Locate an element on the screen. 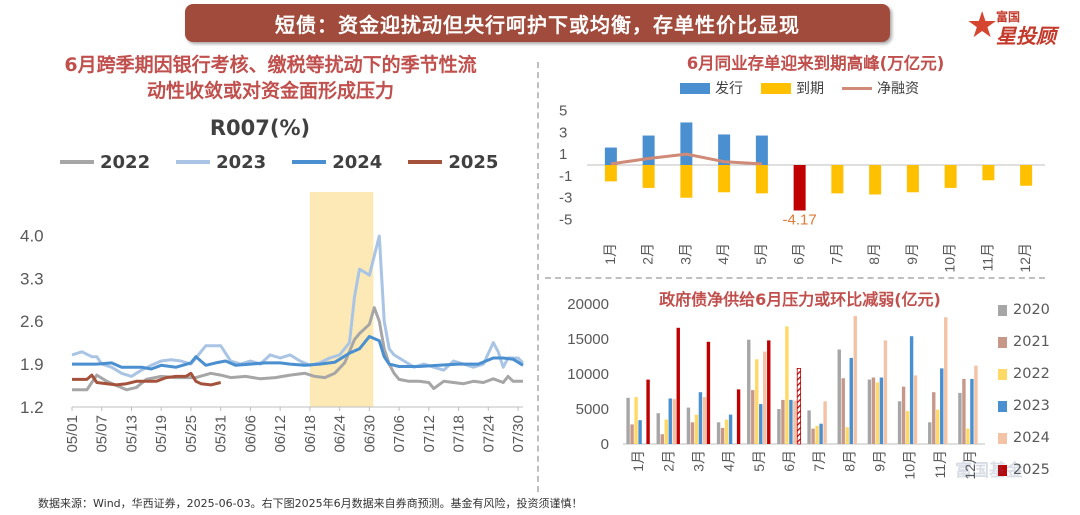  x-tick-label: 1月 is located at coordinates (610, 254).